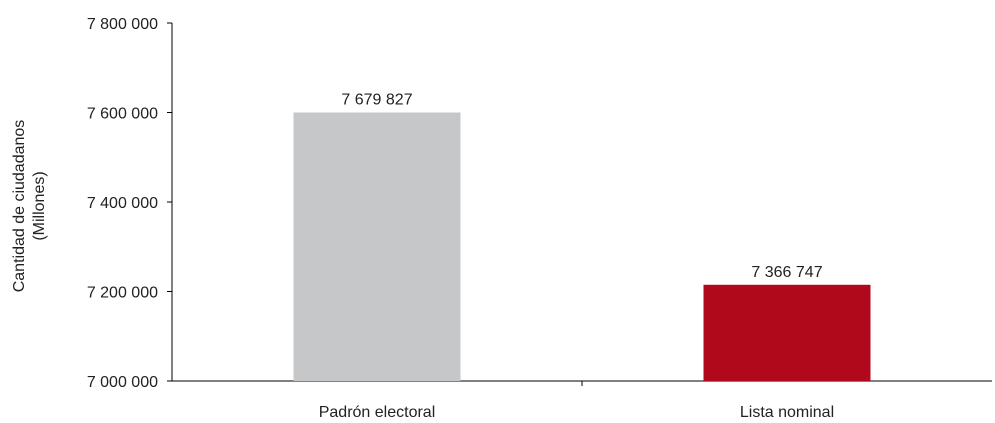  I want to click on x-category-label: Padrón electoral, so click(377, 412).